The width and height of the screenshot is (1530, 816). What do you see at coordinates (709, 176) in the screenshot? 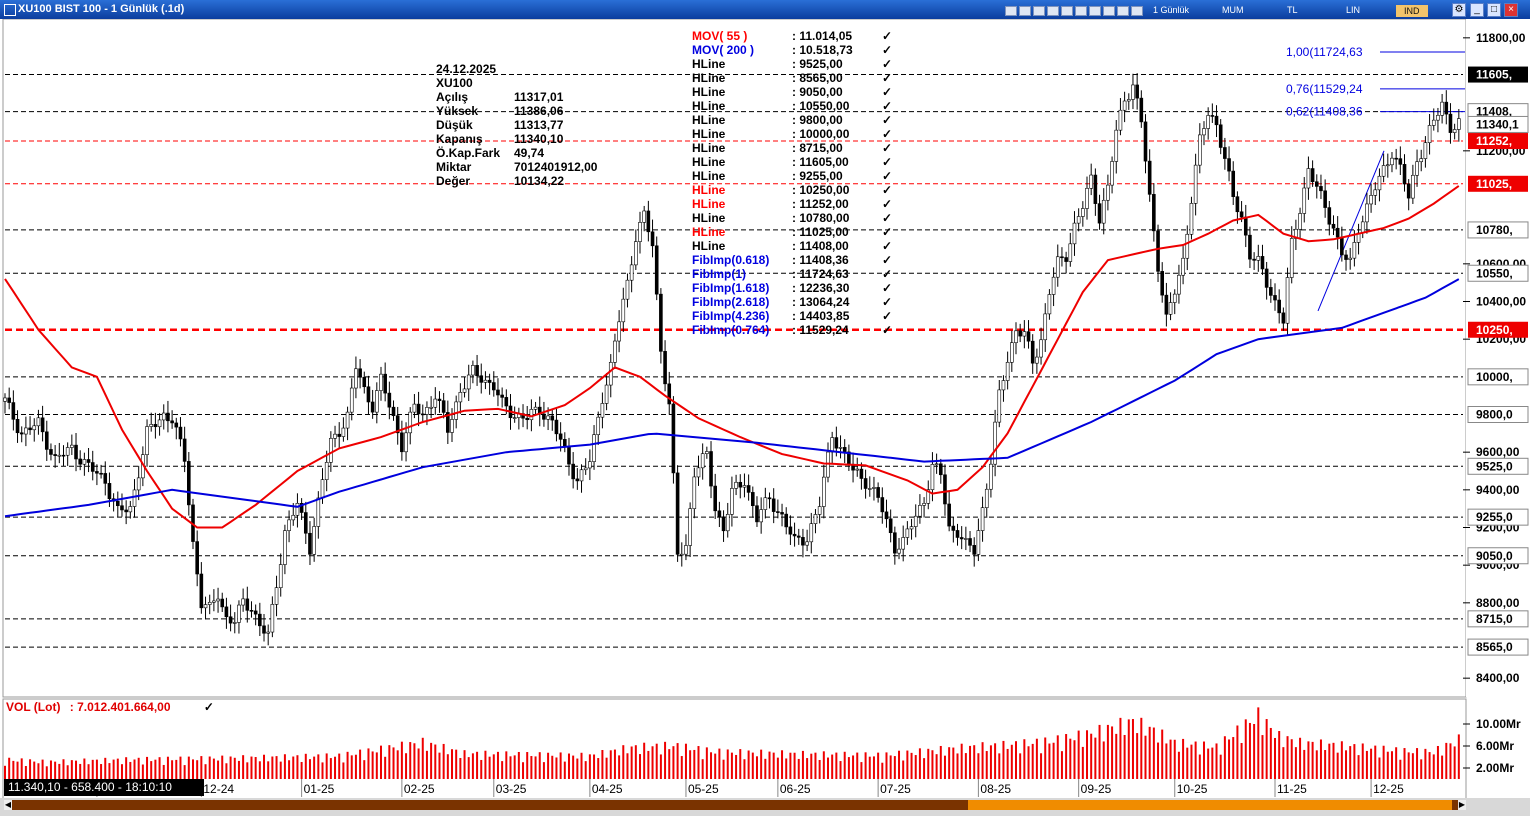
I see `legend-label: HLine` at bounding box center [709, 176].